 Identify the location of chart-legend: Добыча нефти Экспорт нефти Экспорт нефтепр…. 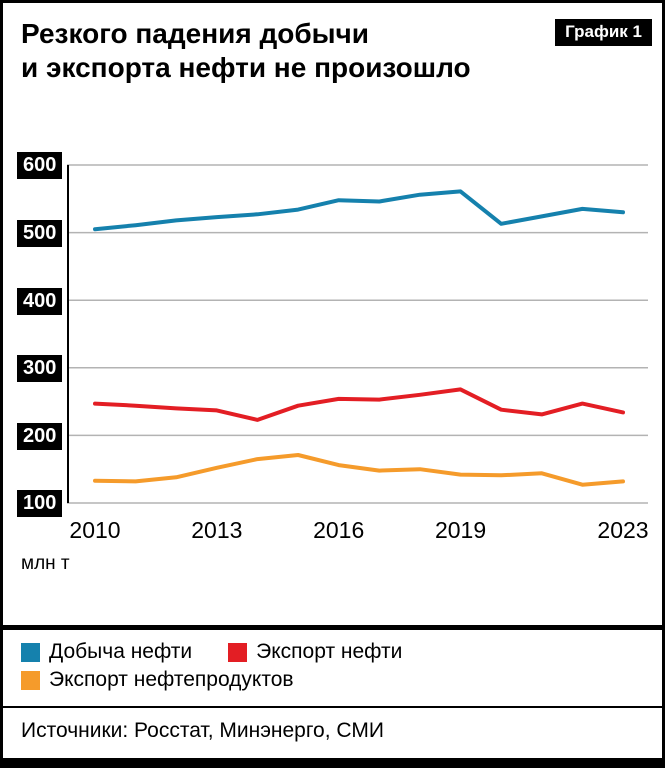
(332, 665).